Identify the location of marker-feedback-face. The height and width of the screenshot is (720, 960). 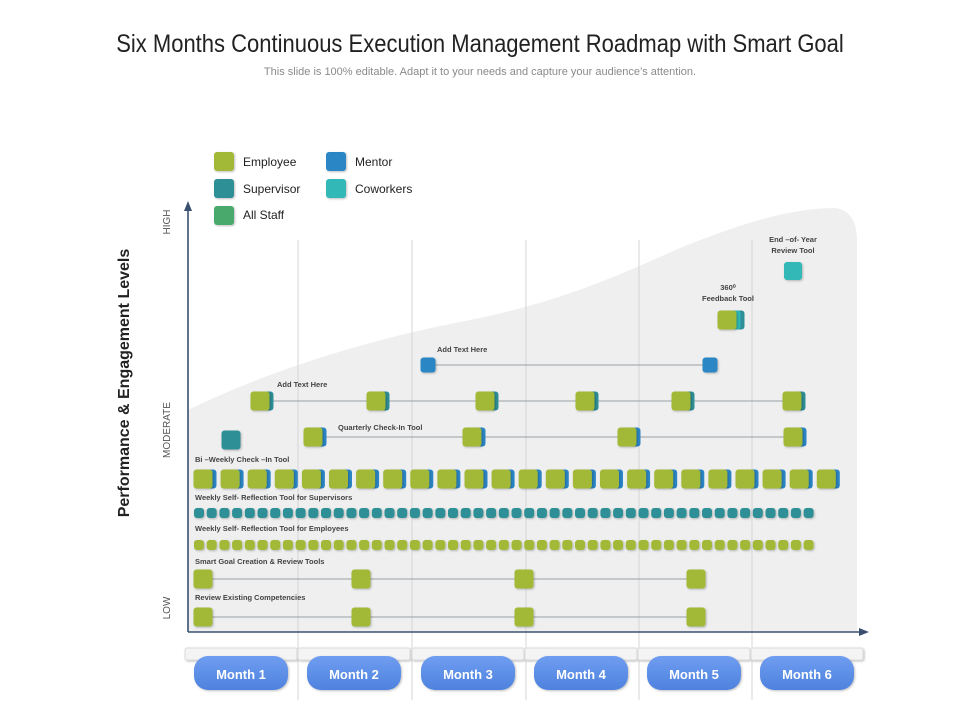
(727, 320).